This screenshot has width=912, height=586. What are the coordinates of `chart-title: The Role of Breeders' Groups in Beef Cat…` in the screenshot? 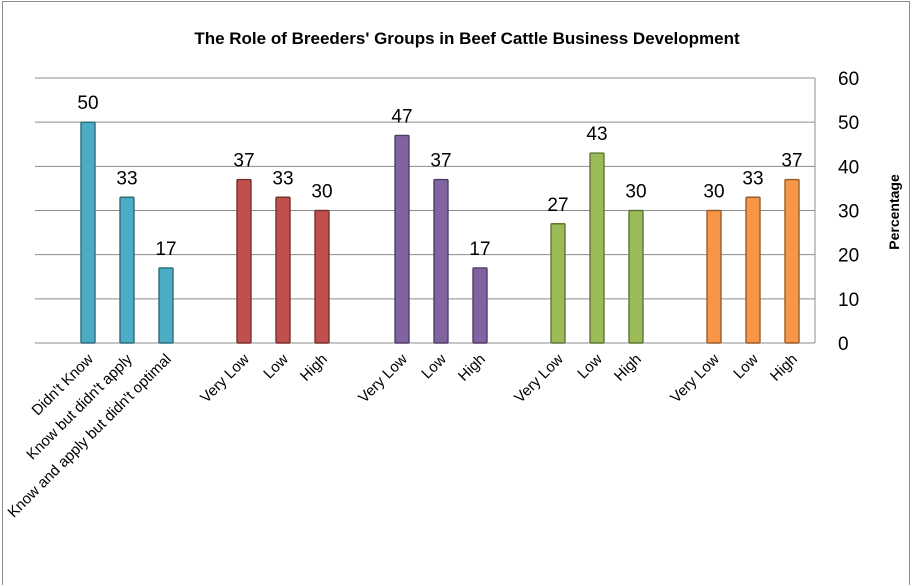 It's located at (467, 38).